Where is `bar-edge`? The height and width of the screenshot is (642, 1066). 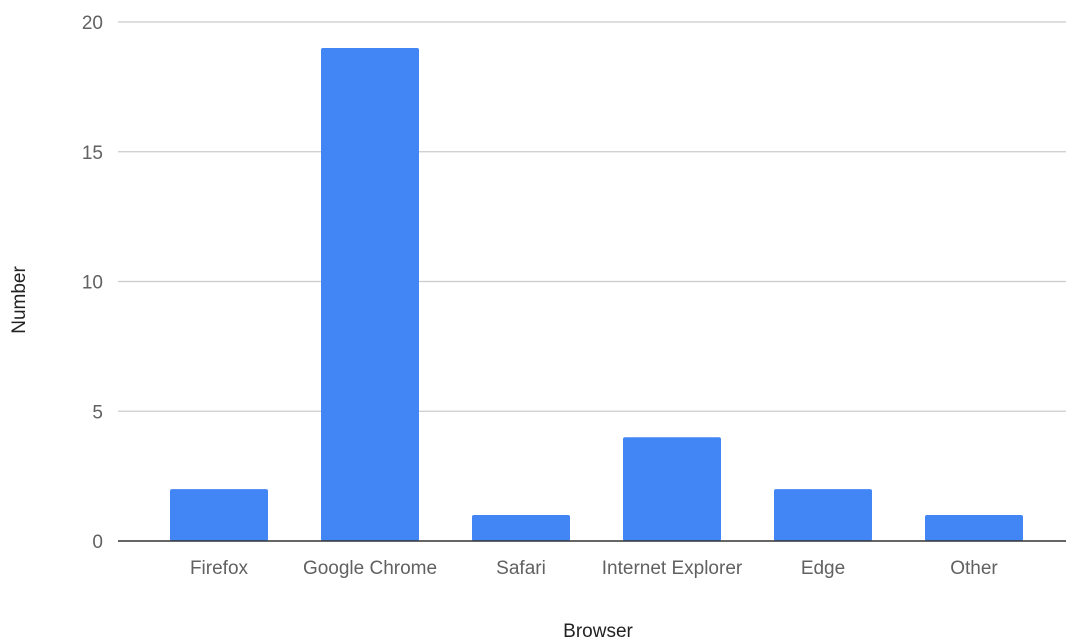
bar-edge is located at coordinates (823, 515).